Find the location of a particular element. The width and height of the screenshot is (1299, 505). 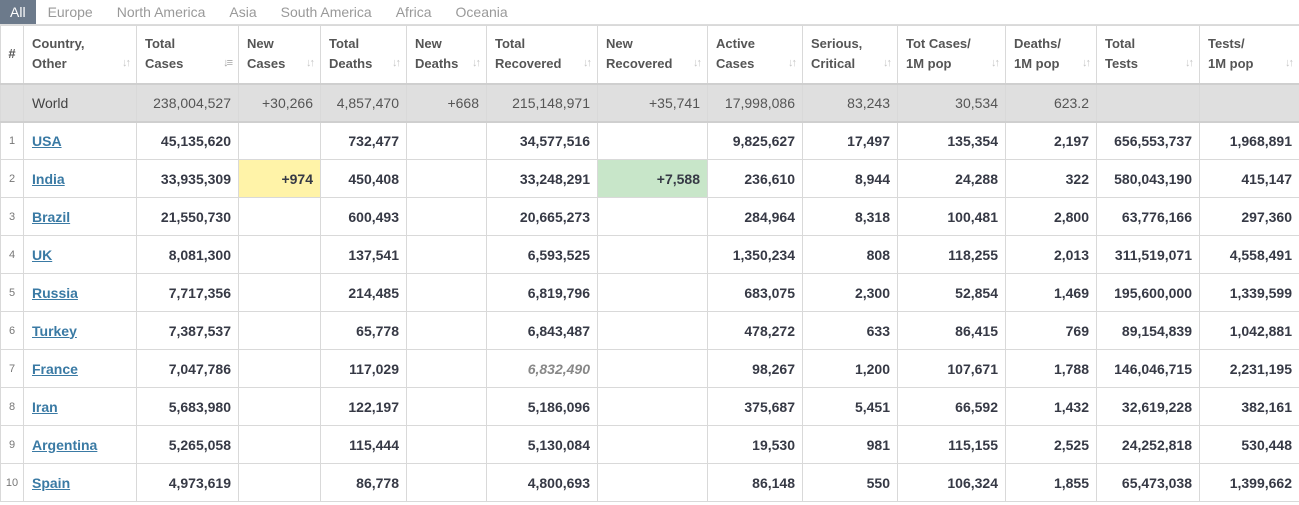

country-link: Spain is located at coordinates (51, 482).